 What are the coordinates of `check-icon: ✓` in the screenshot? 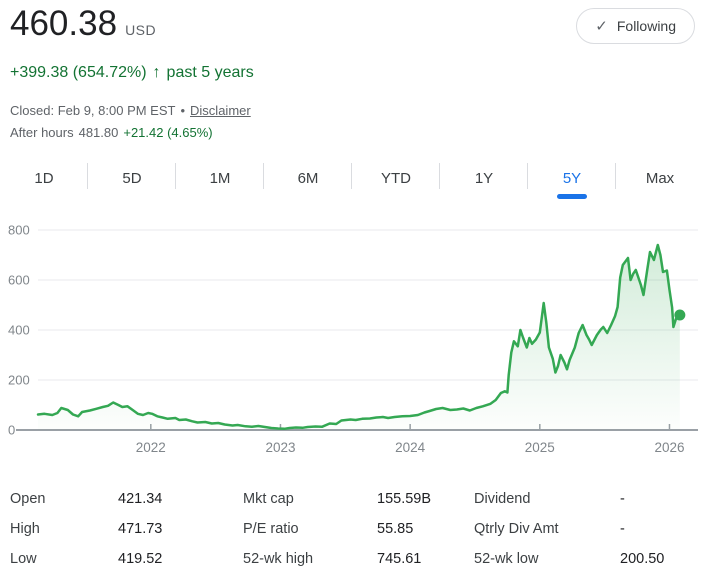 It's located at (601, 26).